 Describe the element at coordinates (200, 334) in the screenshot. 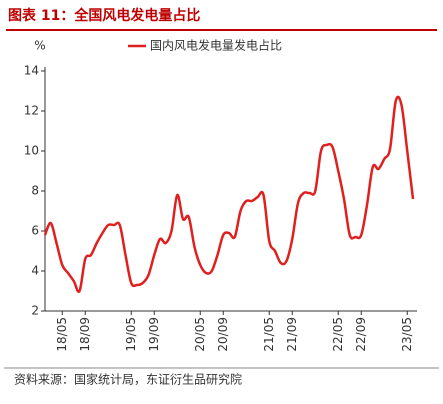

I see `x-tick-label: 20/05` at that location.